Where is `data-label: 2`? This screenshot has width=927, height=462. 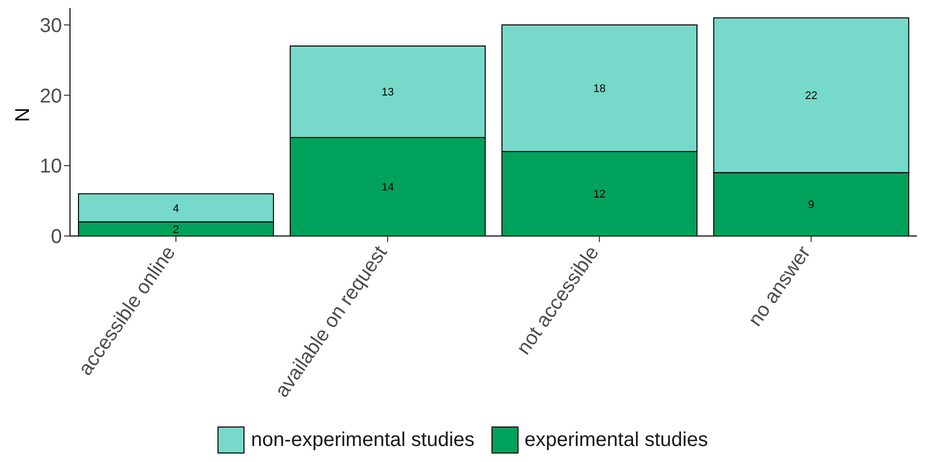
data-label: 2 is located at coordinates (176, 230).